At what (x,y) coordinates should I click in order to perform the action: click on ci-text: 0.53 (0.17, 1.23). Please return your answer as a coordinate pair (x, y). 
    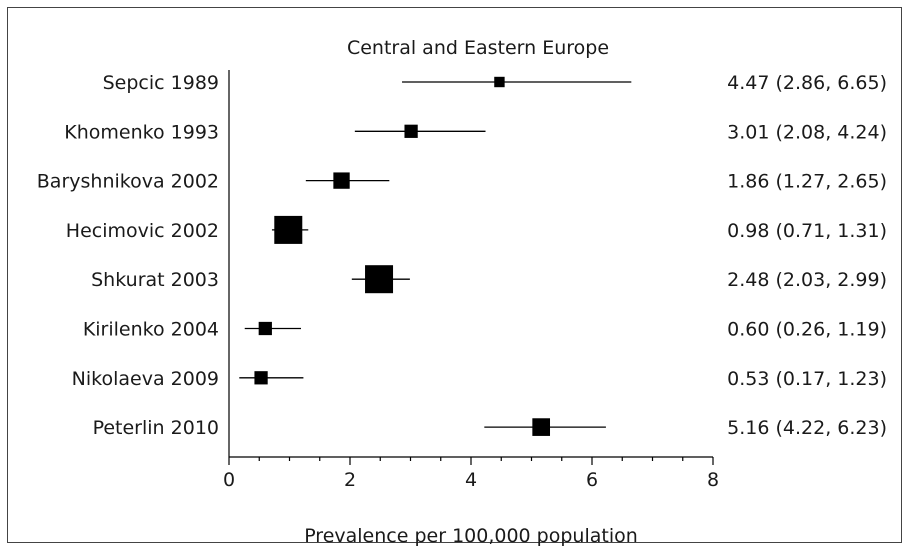
    Looking at the image, I should click on (807, 379).